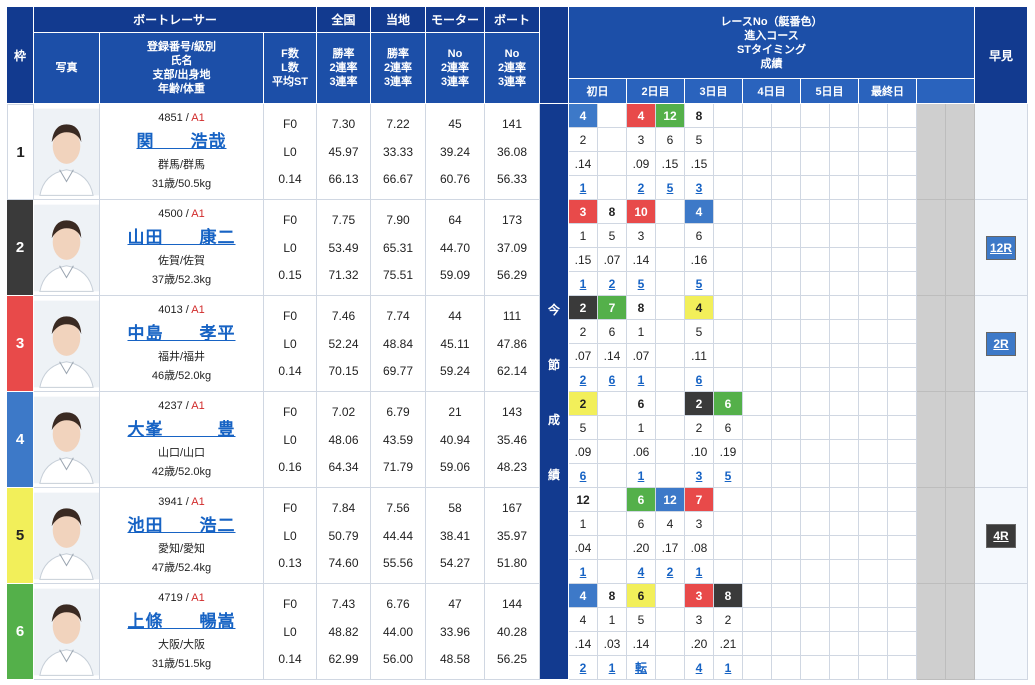  I want to click on touchi-header: 当地, so click(398, 20).